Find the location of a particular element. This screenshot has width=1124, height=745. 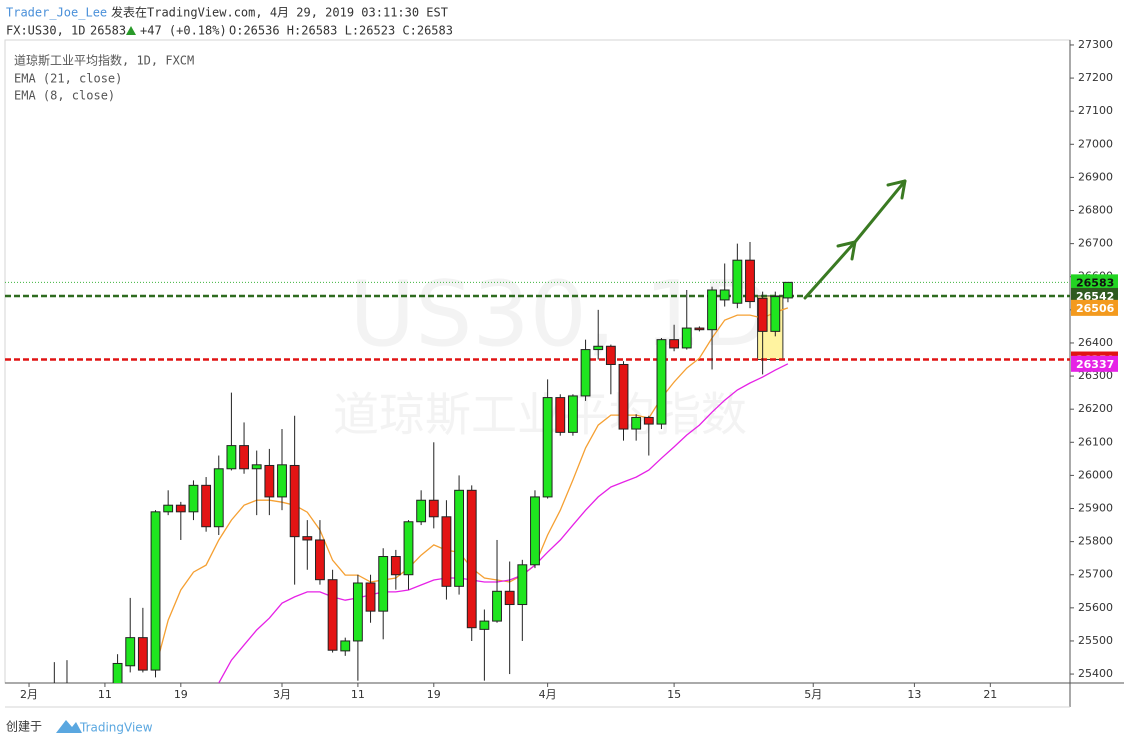

price-label: 26337 is located at coordinates (1095, 364).